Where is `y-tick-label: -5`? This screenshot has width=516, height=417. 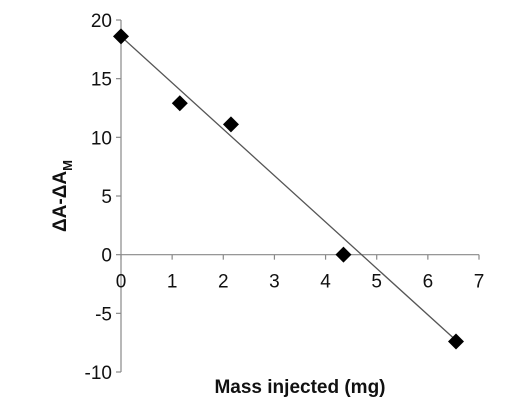 y-tick-label: -5 is located at coordinates (103, 314).